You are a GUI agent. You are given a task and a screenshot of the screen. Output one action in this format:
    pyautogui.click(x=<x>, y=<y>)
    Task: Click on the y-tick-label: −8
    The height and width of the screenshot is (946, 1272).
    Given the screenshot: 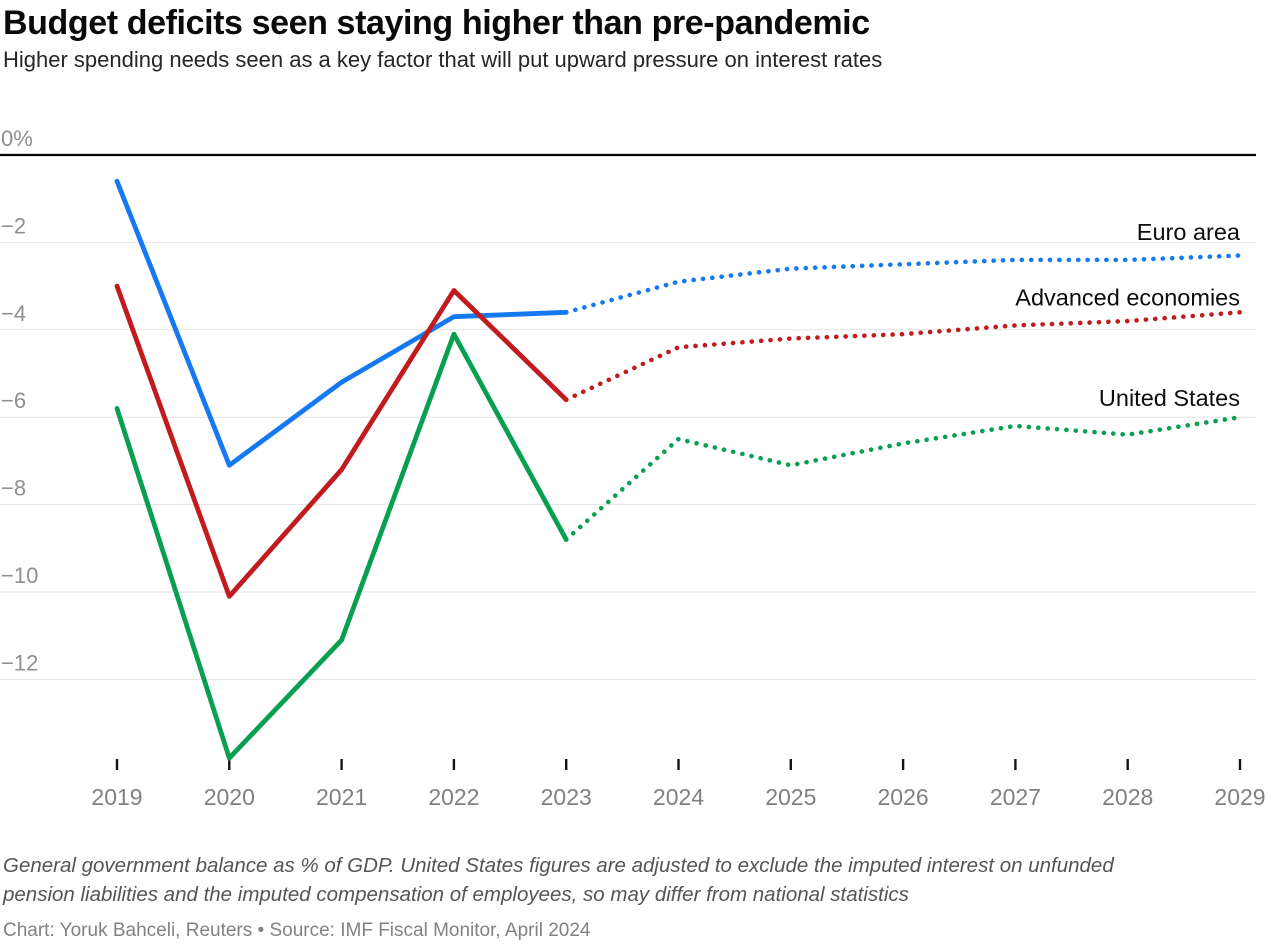 What is the action you would take?
    pyautogui.click(x=13, y=488)
    